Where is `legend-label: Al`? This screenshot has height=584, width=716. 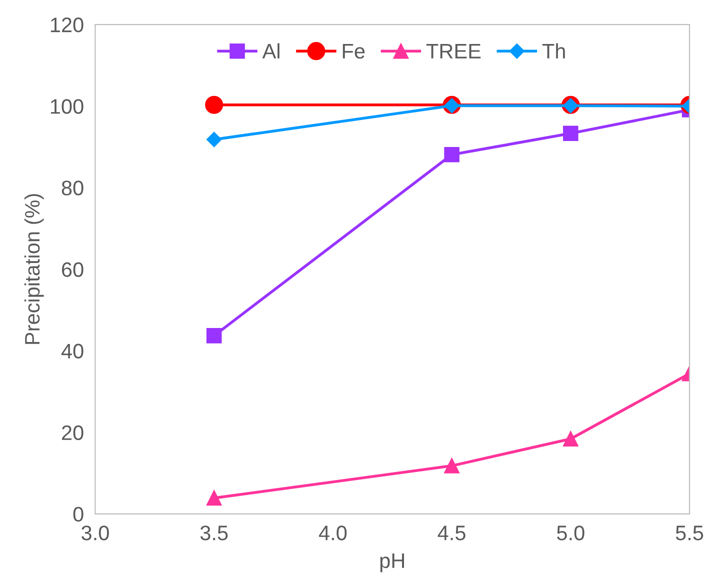 legend-label: Al is located at coordinates (271, 50).